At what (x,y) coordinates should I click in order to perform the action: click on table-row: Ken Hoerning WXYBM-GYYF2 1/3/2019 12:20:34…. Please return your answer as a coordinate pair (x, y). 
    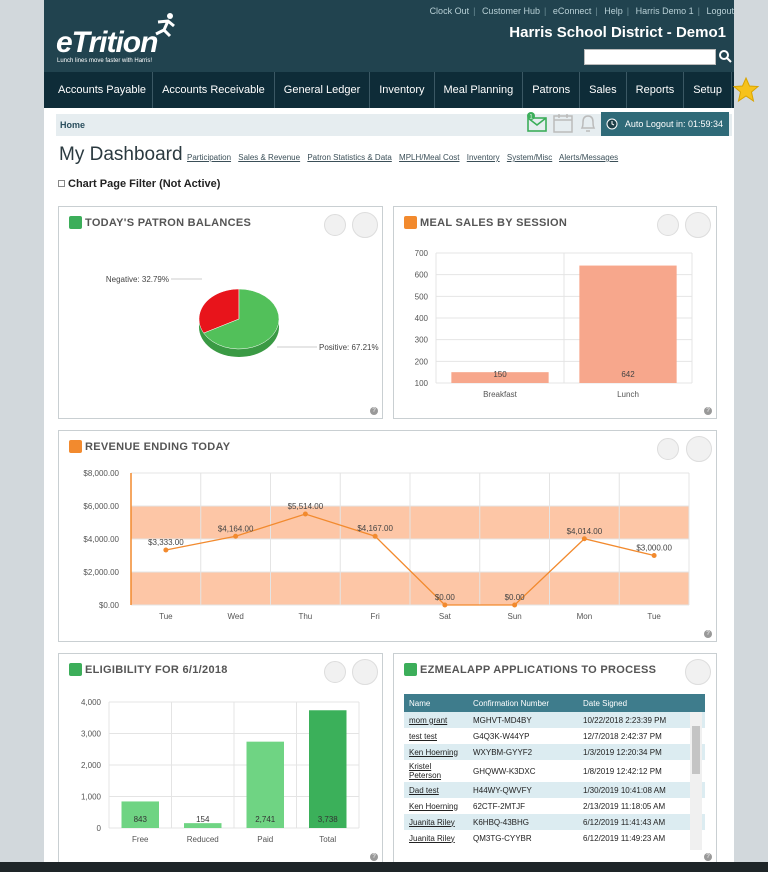
    Looking at the image, I should click on (554, 752).